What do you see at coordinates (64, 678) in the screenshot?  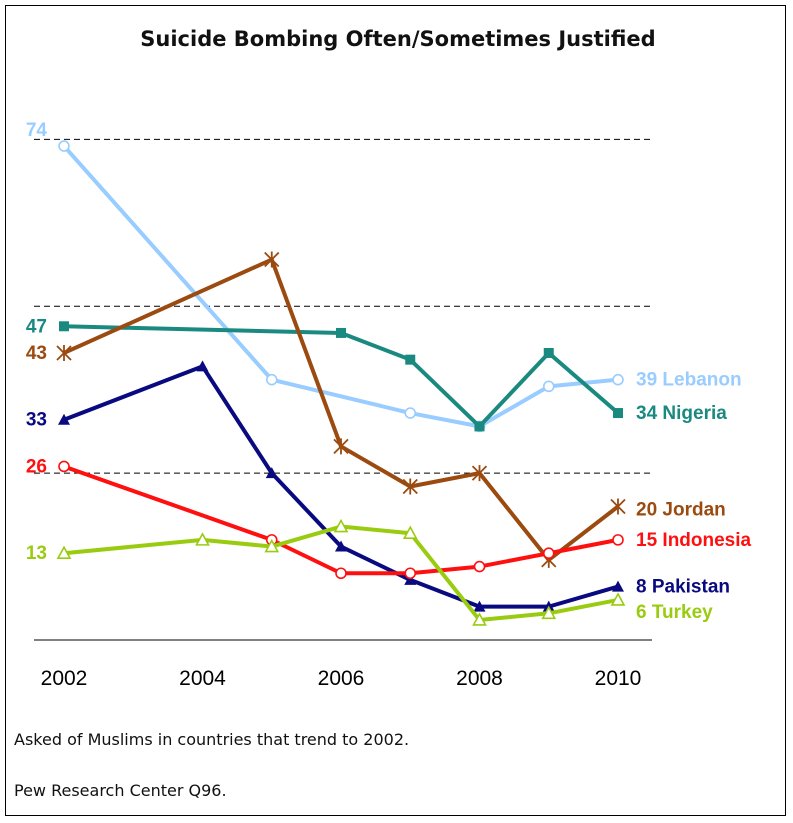 I see `x-tick-label: 2002` at bounding box center [64, 678].